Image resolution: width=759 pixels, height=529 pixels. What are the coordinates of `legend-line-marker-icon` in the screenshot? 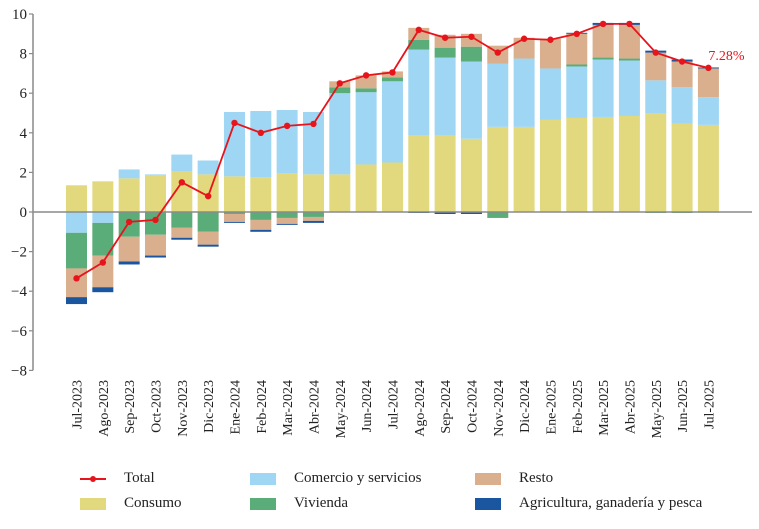 It's located at (93, 479).